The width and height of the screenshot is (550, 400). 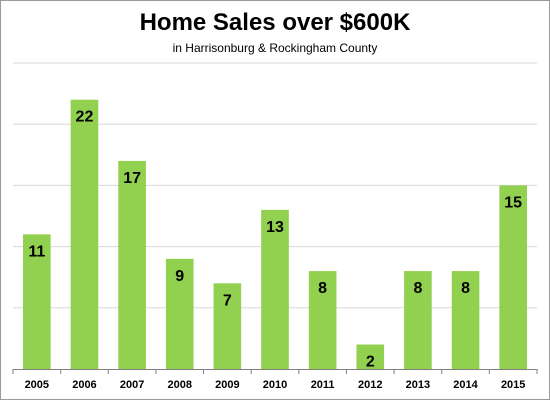 What do you see at coordinates (132, 178) in the screenshot?
I see `data-label-2007: 17` at bounding box center [132, 178].